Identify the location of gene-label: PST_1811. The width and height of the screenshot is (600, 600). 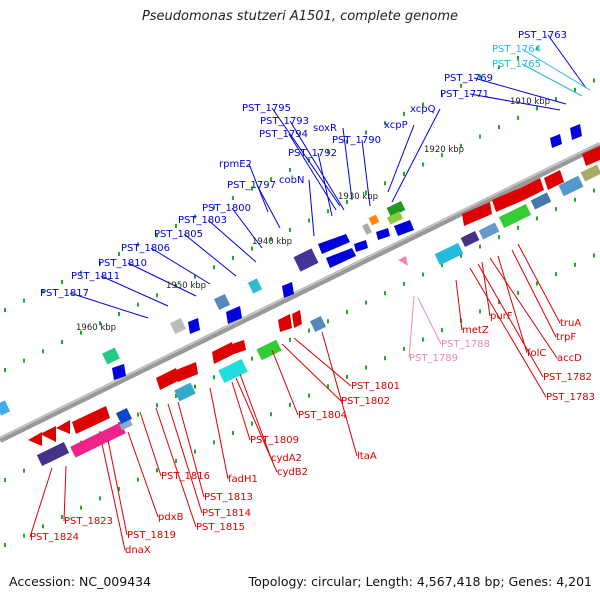
(95, 276).